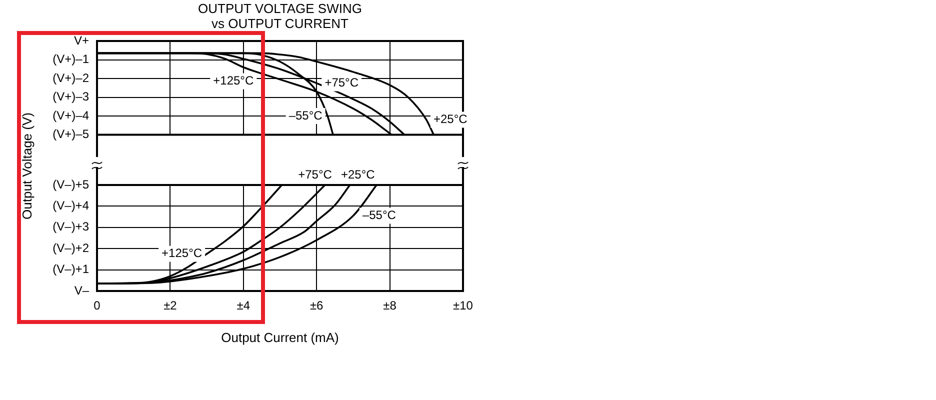 Image resolution: width=936 pixels, height=400 pixels. Describe the element at coordinates (71, 115) in the screenshot. I see `y-tick-label: (V+)–4` at that location.